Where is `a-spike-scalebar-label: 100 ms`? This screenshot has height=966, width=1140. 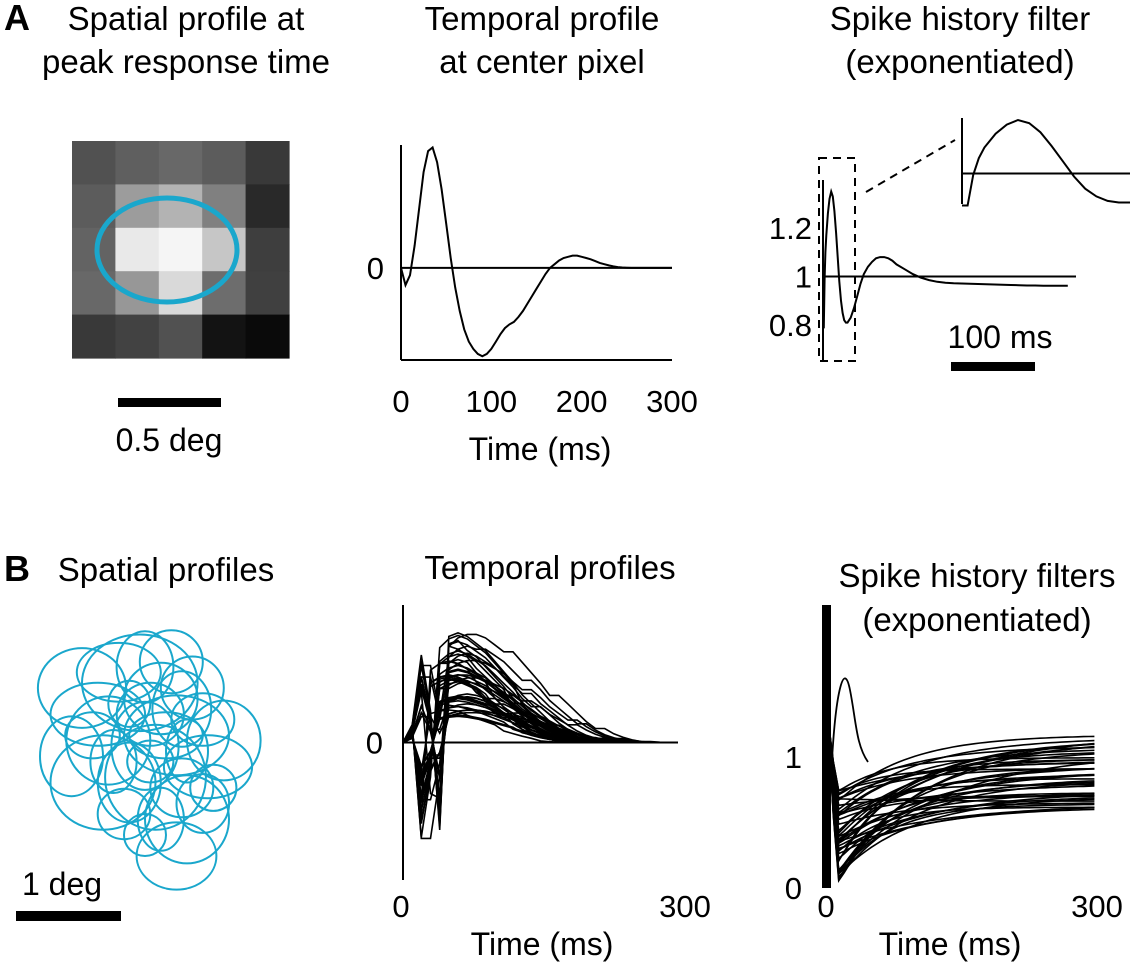 a-spike-scalebar-label: 100 ms is located at coordinates (1000, 337).